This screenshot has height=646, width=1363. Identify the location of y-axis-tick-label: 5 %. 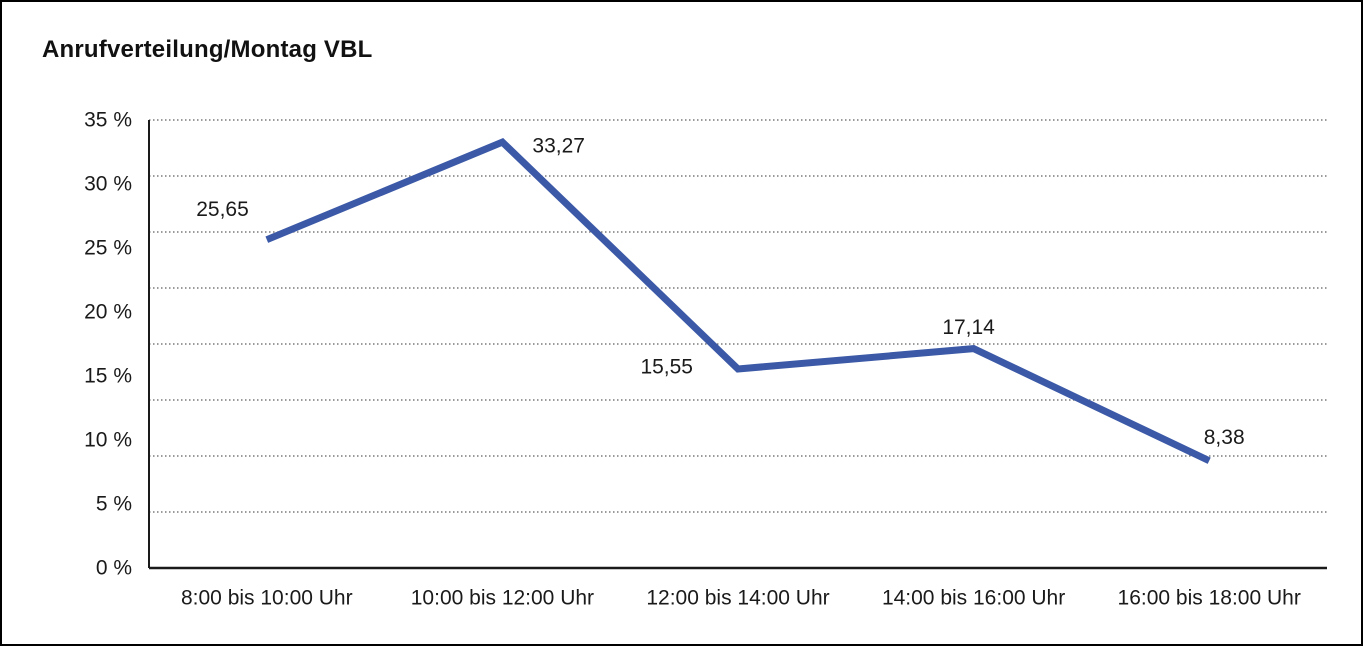
(114, 504).